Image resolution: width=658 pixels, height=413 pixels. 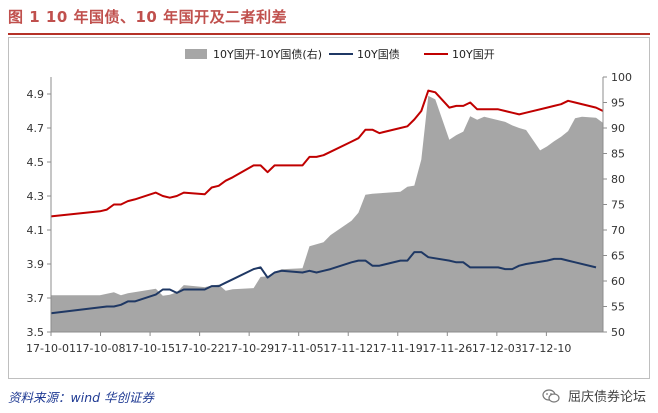 What do you see at coordinates (36, 298) in the screenshot?
I see `y-left-tick-label: 3.7` at bounding box center [36, 298].